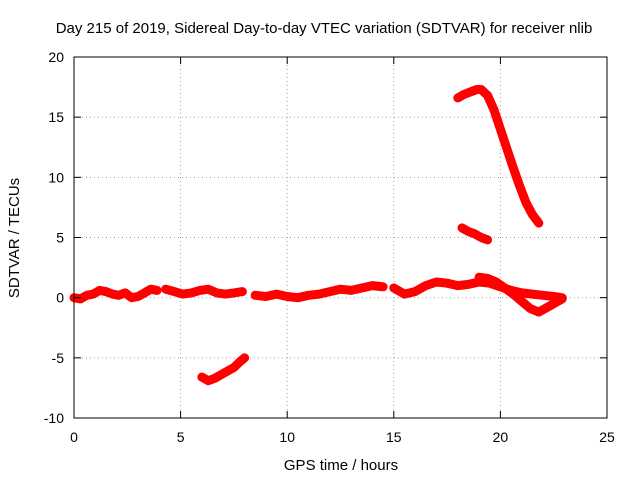  What do you see at coordinates (501, 437) in the screenshot?
I see `x-tick-label: 20` at bounding box center [501, 437].